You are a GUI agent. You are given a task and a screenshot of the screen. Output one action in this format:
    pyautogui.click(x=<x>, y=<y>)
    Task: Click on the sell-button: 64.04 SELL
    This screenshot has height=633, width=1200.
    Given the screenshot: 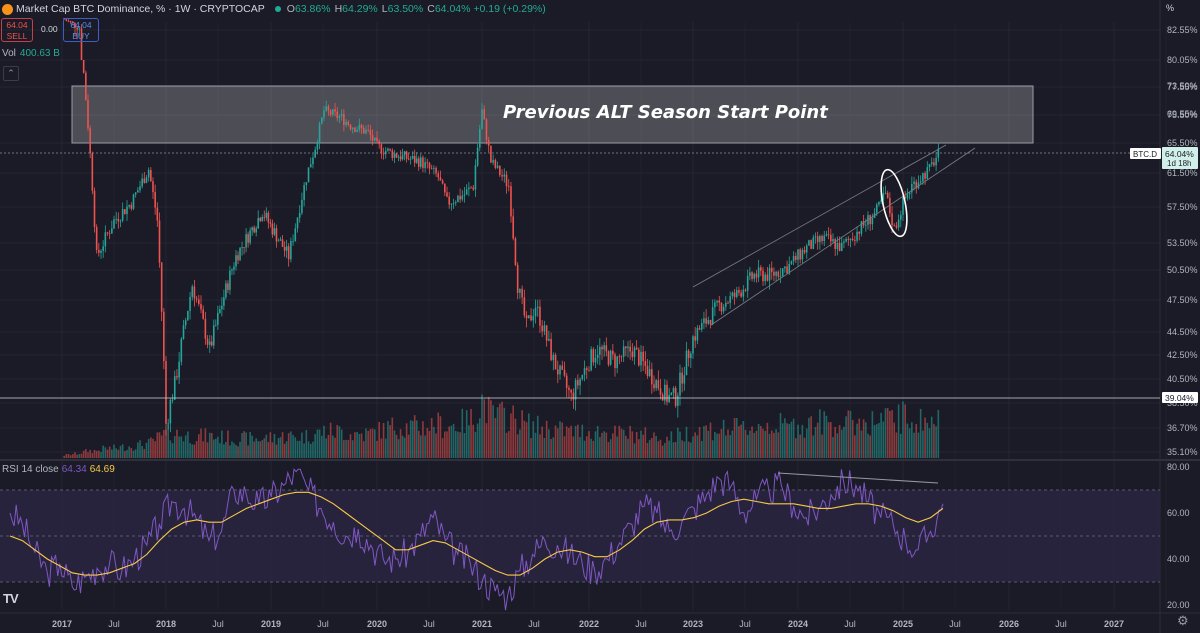 What is the action you would take?
    pyautogui.click(x=17, y=30)
    